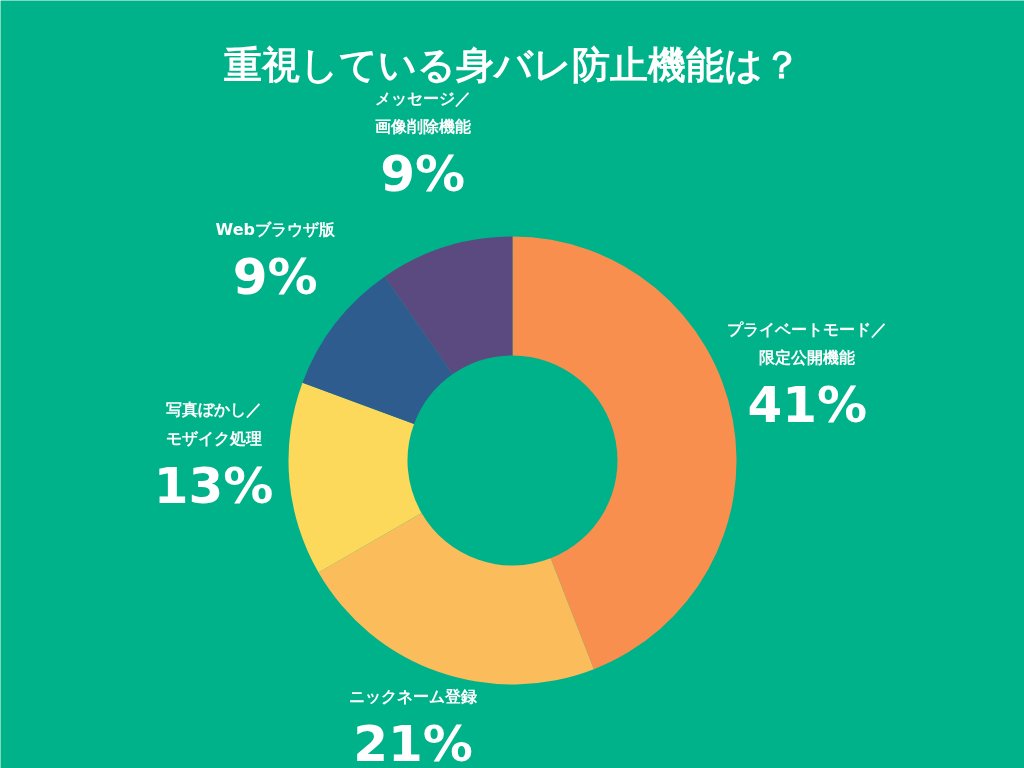 This screenshot has height=768, width=1024. I want to click on slice-label: メッセージ／画像削除機能, so click(422, 112).